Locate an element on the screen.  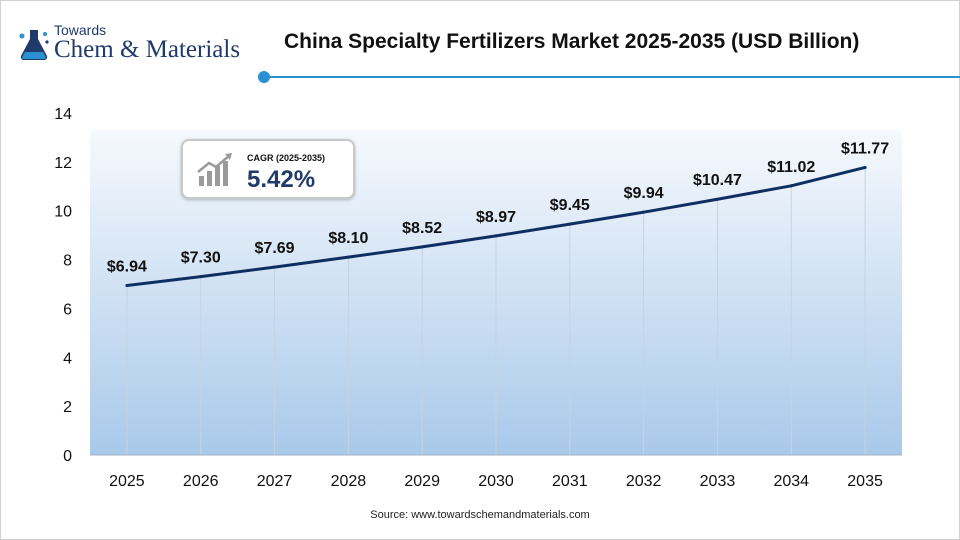
x-tick-label: 2028 is located at coordinates (349, 481).